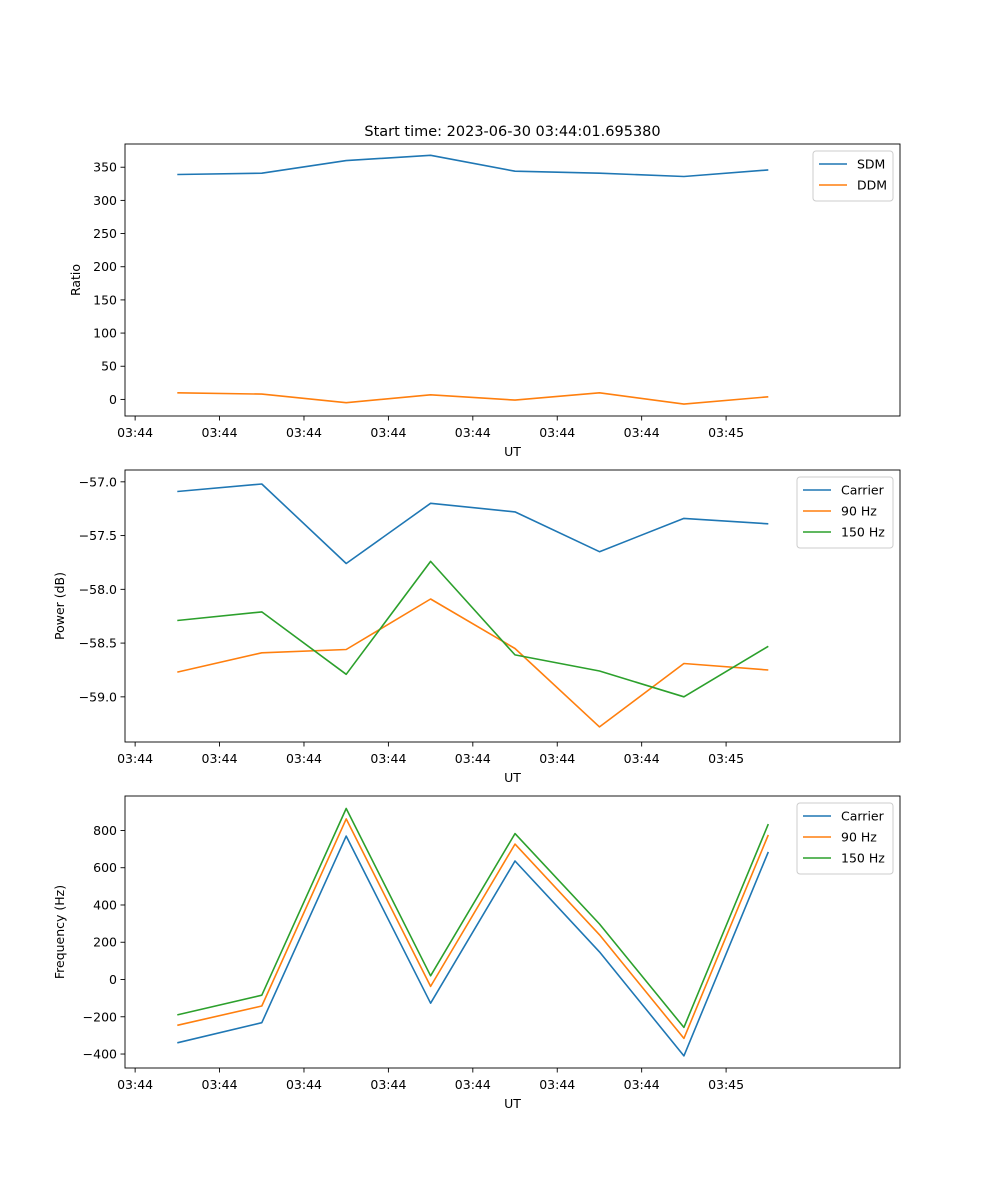 The height and width of the screenshot is (1200, 1000). Describe the element at coordinates (98, 696) in the screenshot. I see `y-tick-label: −59.0` at that location.